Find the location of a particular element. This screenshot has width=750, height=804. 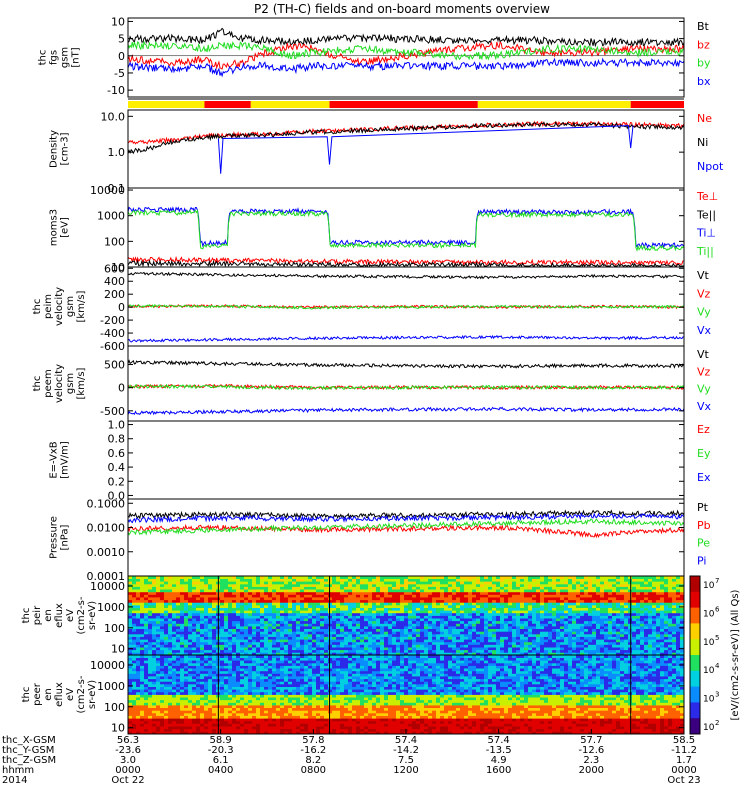

peem_velocity-legend-vx: Vx is located at coordinates (704, 406).